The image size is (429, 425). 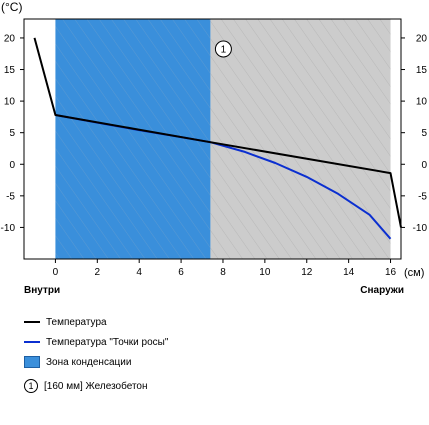 What do you see at coordinates (8, 228) in the screenshot?
I see `y-tick-label-left: -10` at bounding box center [8, 228].